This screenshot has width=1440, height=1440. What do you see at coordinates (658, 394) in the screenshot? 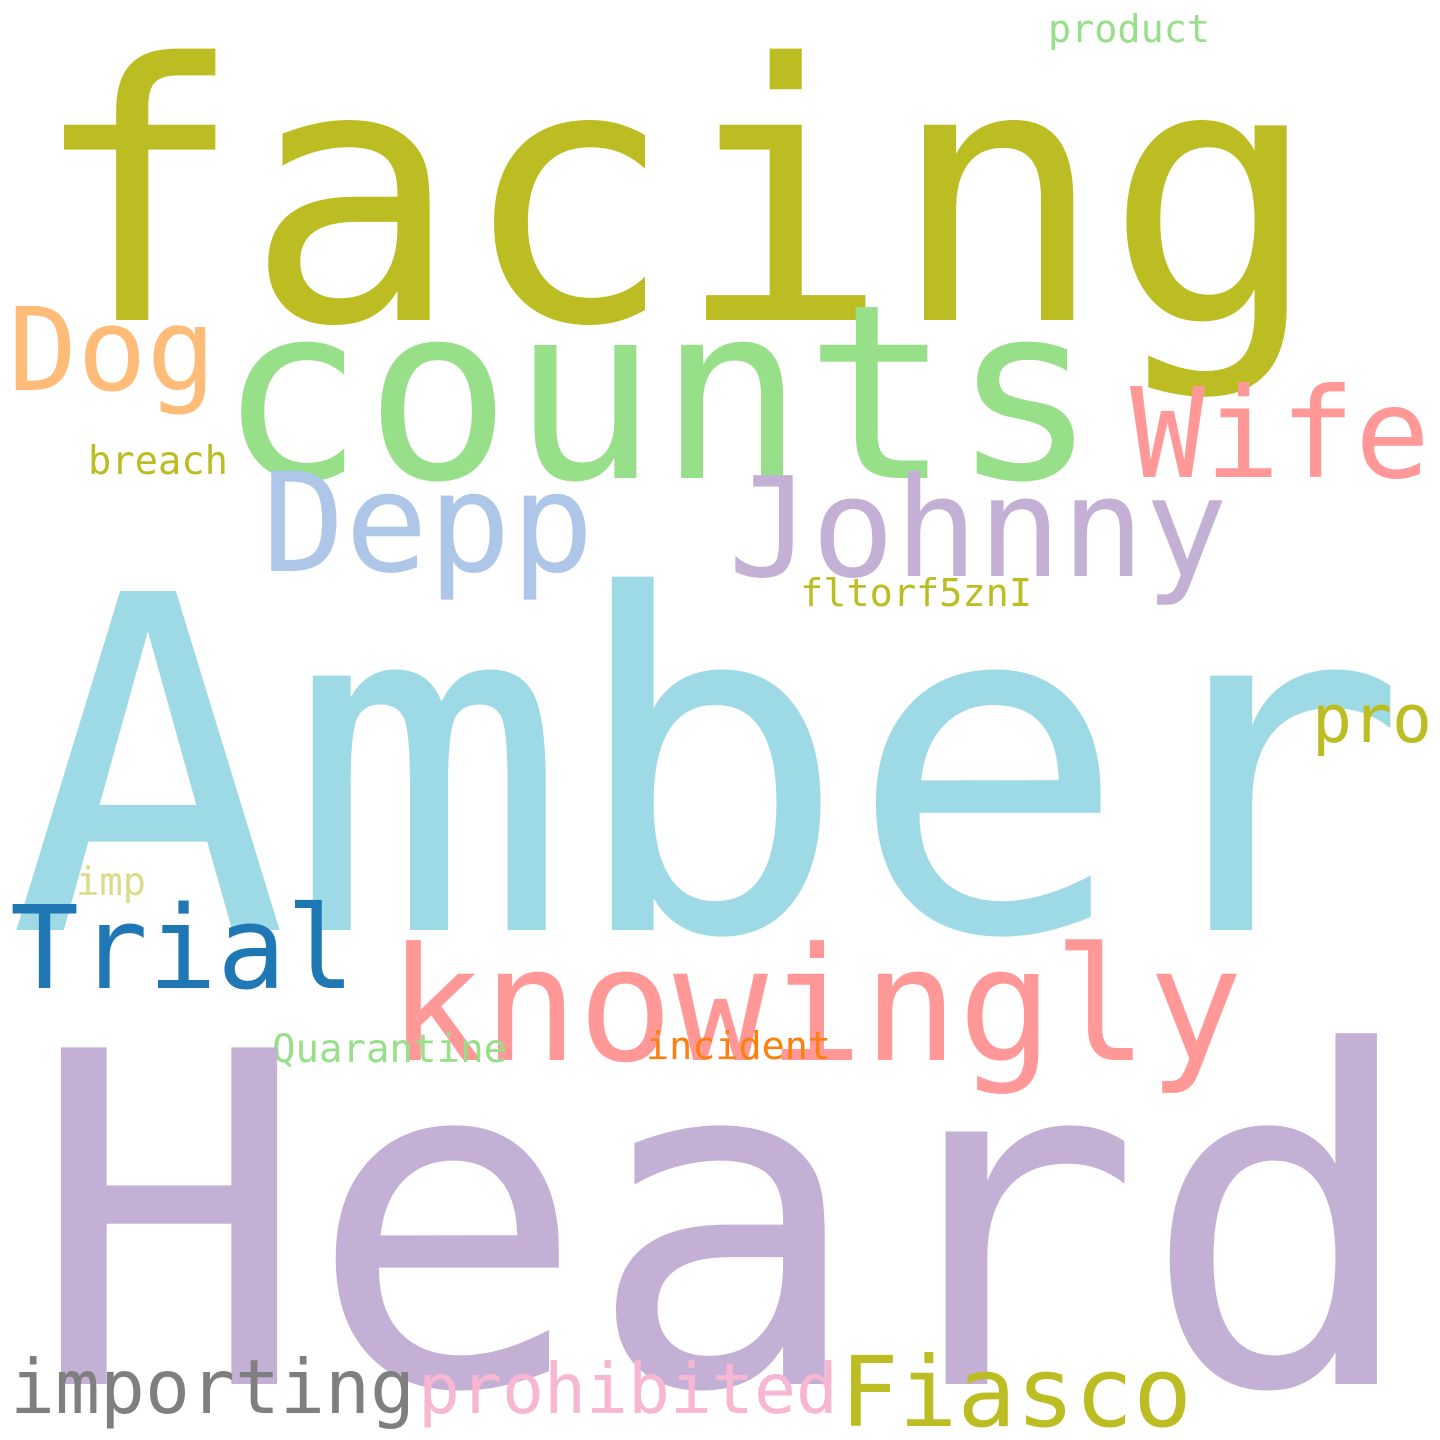
I see `word-counts: counts` at bounding box center [658, 394].